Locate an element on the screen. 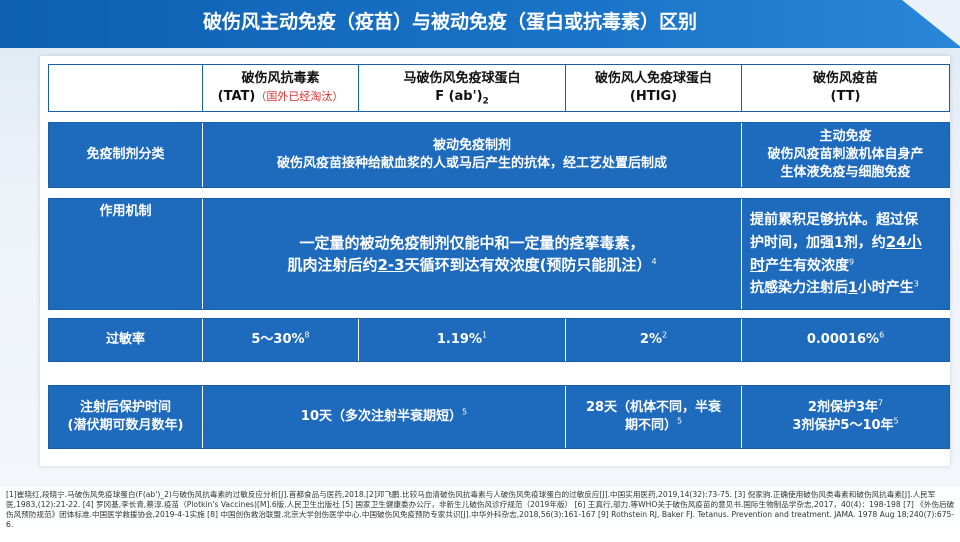 The image size is (960, 542). protection-vaccine-line2: 3剂保护5～10年5 is located at coordinates (845, 426).